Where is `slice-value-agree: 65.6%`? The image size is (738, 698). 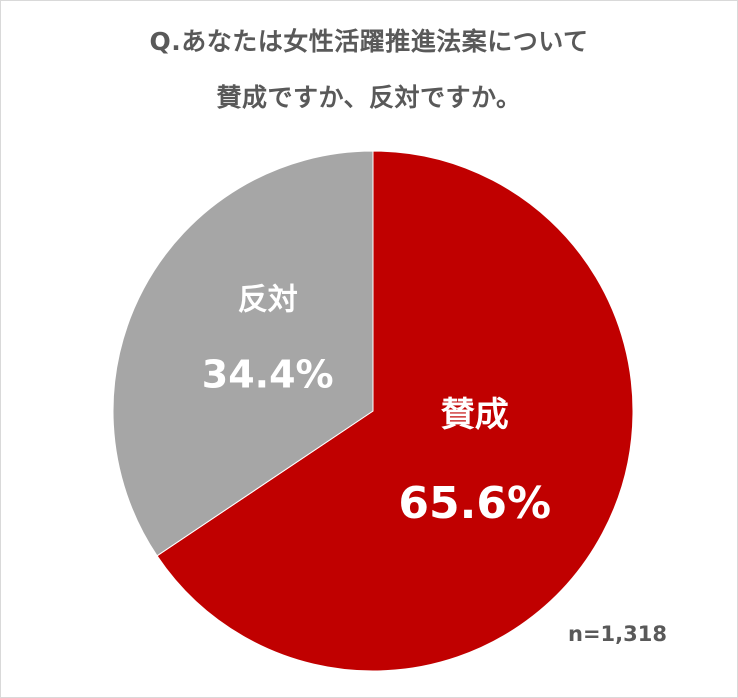 slice-value-agree: 65.6% is located at coordinates (474, 503).